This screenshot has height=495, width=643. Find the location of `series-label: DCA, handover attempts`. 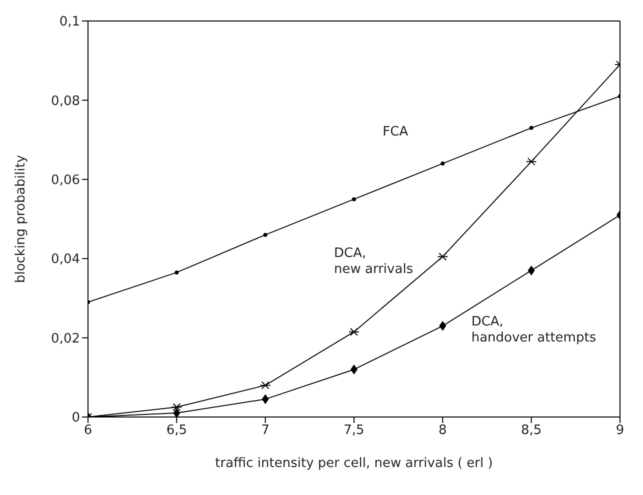

series-label: DCA, handover attempts is located at coordinates (533, 330).